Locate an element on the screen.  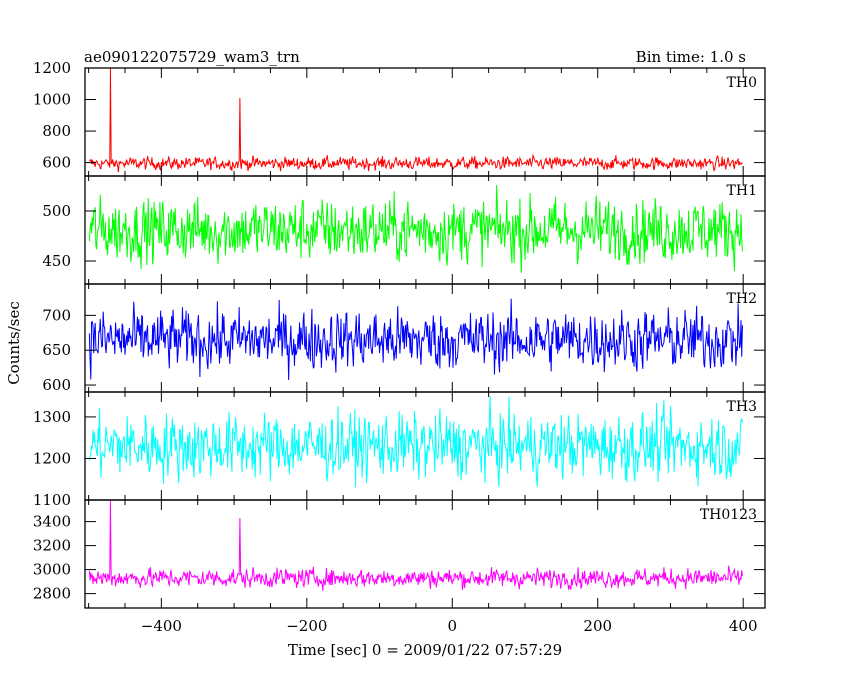
x-tick-label: −400 is located at coordinates (161, 626).